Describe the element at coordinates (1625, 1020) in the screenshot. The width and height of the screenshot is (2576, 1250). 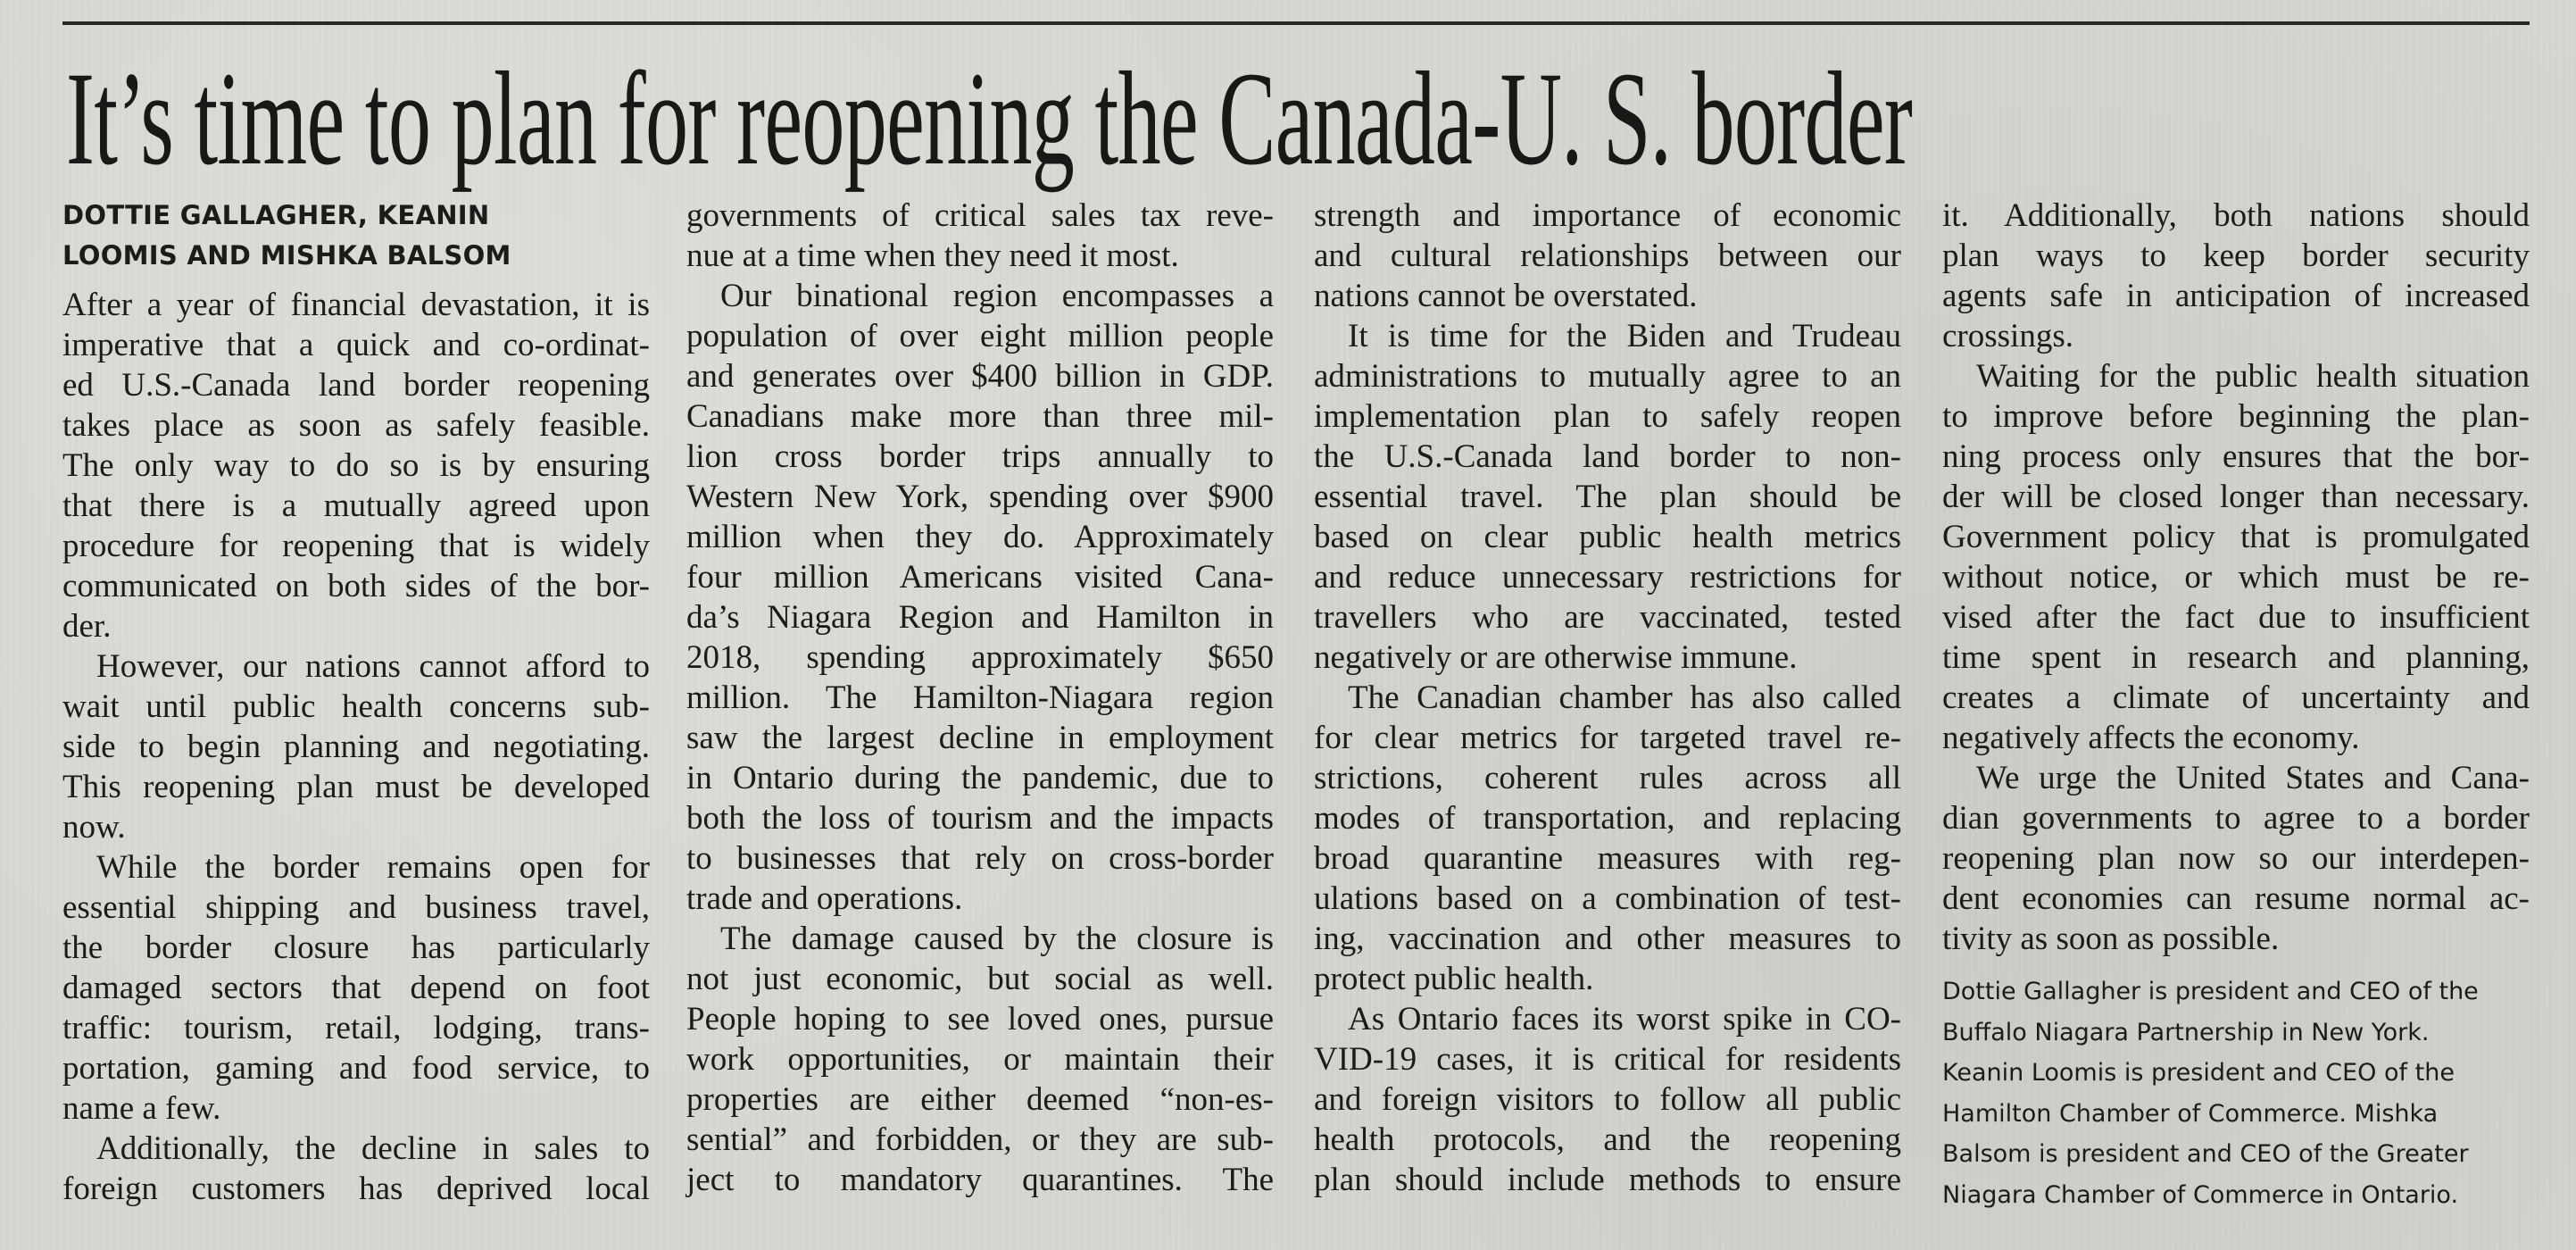
I see `text-line-content: As Ontario faces its worst spike in CO-` at that location.